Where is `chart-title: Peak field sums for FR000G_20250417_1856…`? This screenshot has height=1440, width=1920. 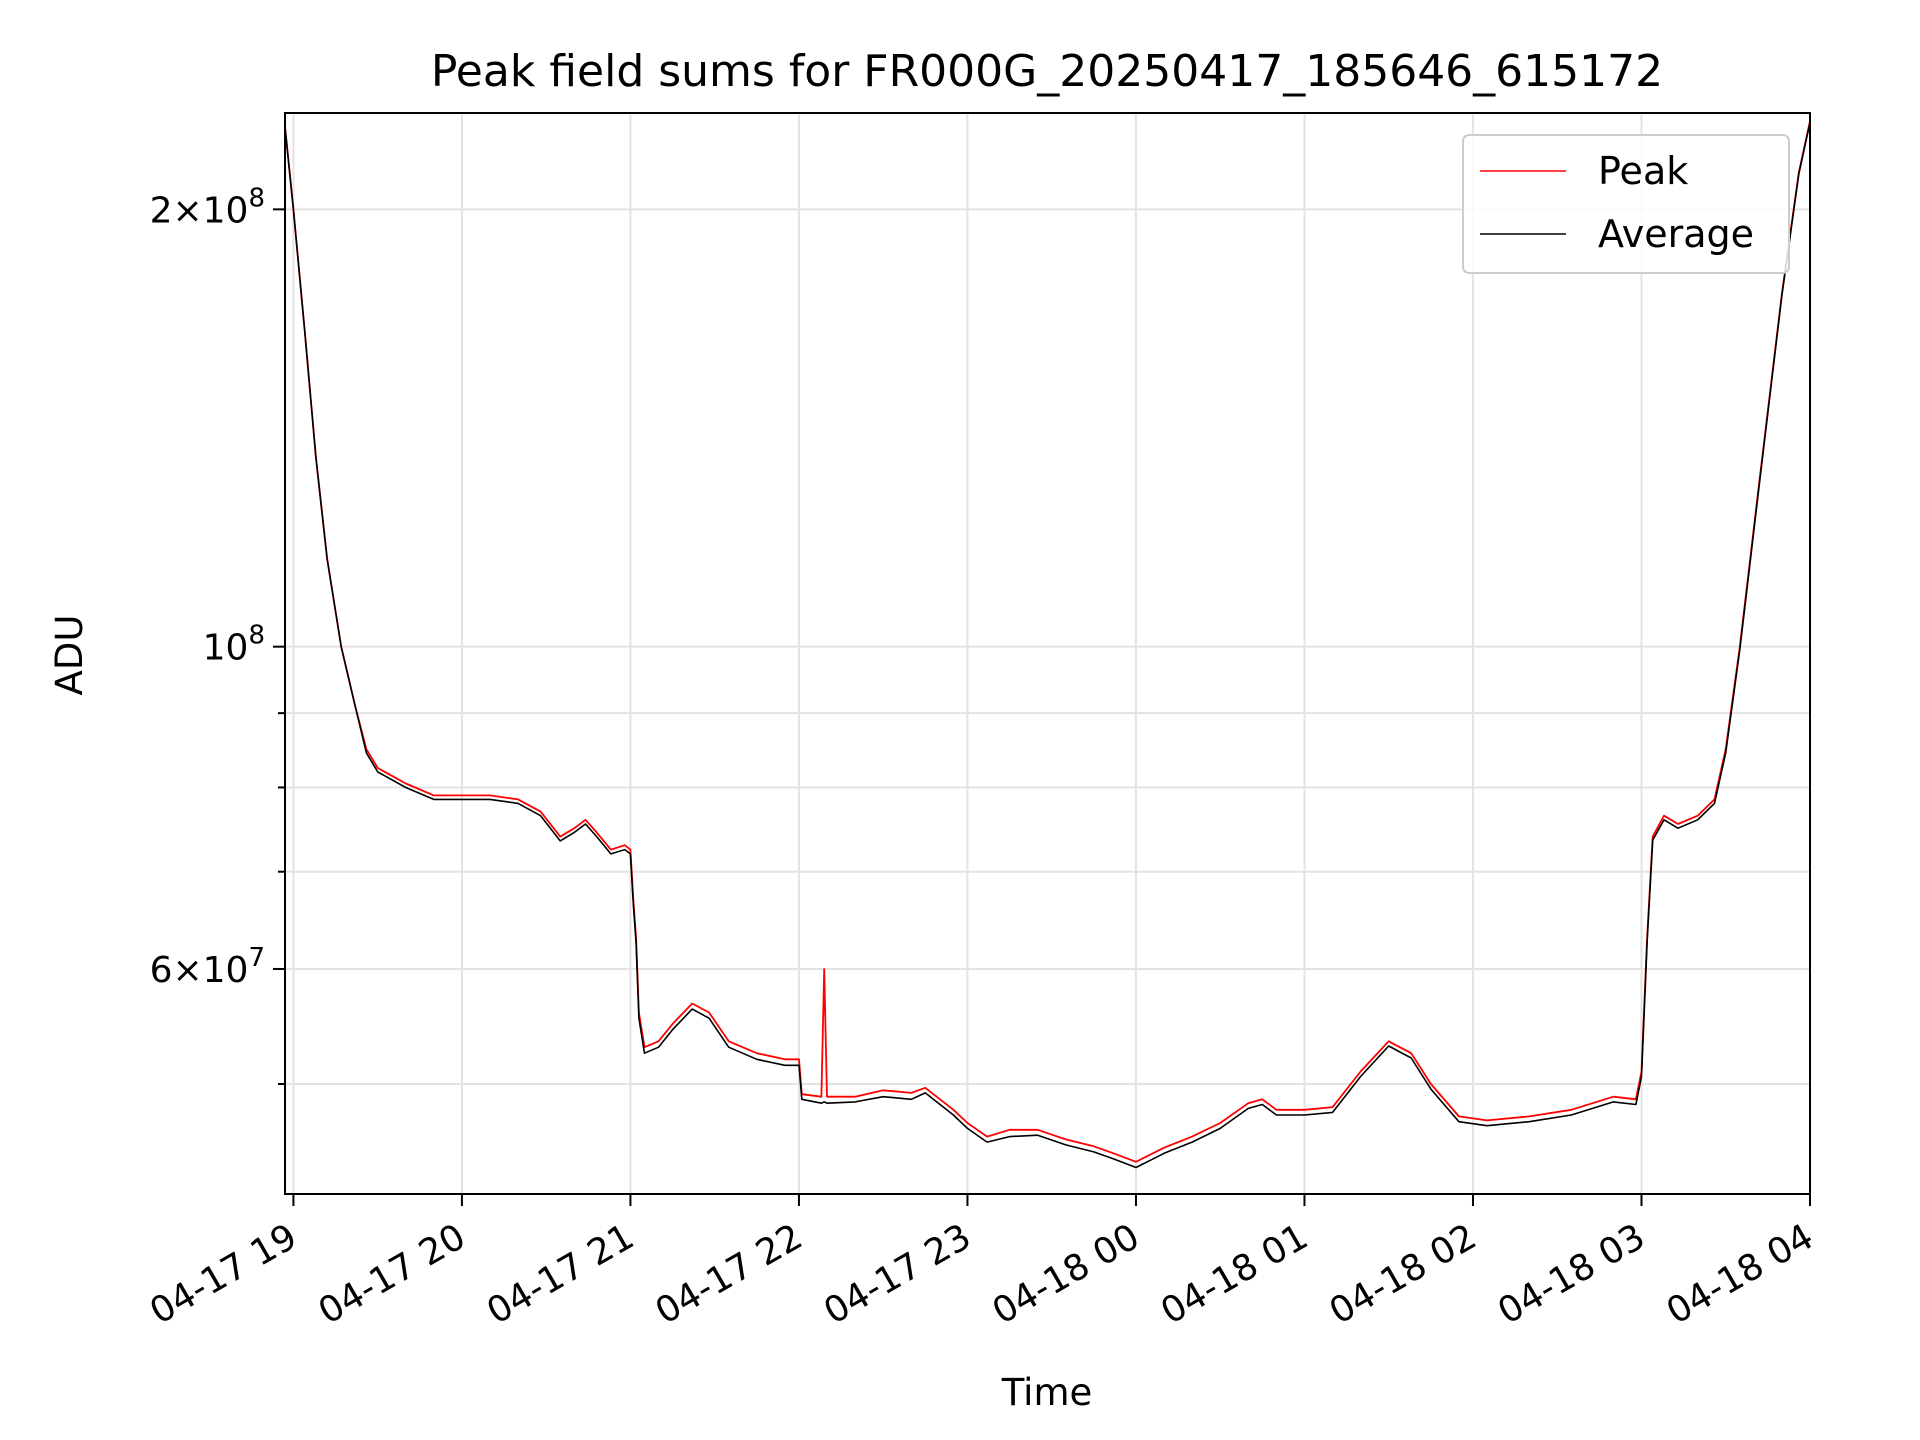 chart-title: Peak field sums for FR000G_20250417_1856… is located at coordinates (1047, 71).